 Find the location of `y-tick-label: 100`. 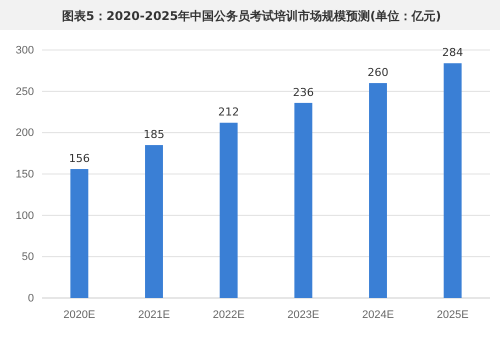

y-tick-label: 100 is located at coordinates (25, 216).